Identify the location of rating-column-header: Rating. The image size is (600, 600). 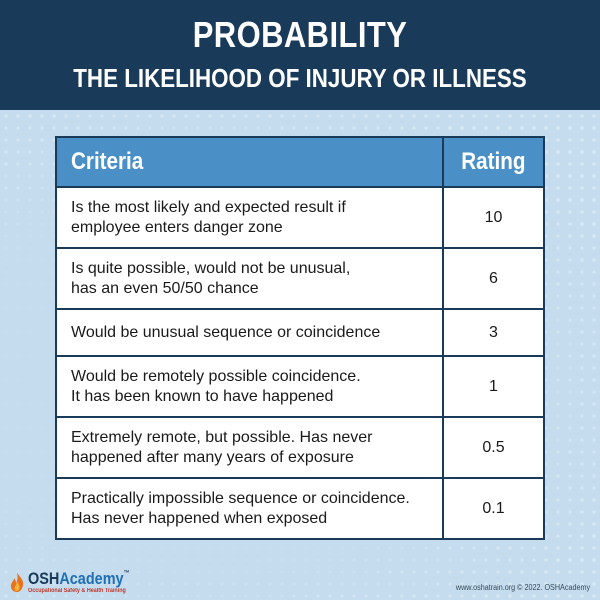
(493, 162).